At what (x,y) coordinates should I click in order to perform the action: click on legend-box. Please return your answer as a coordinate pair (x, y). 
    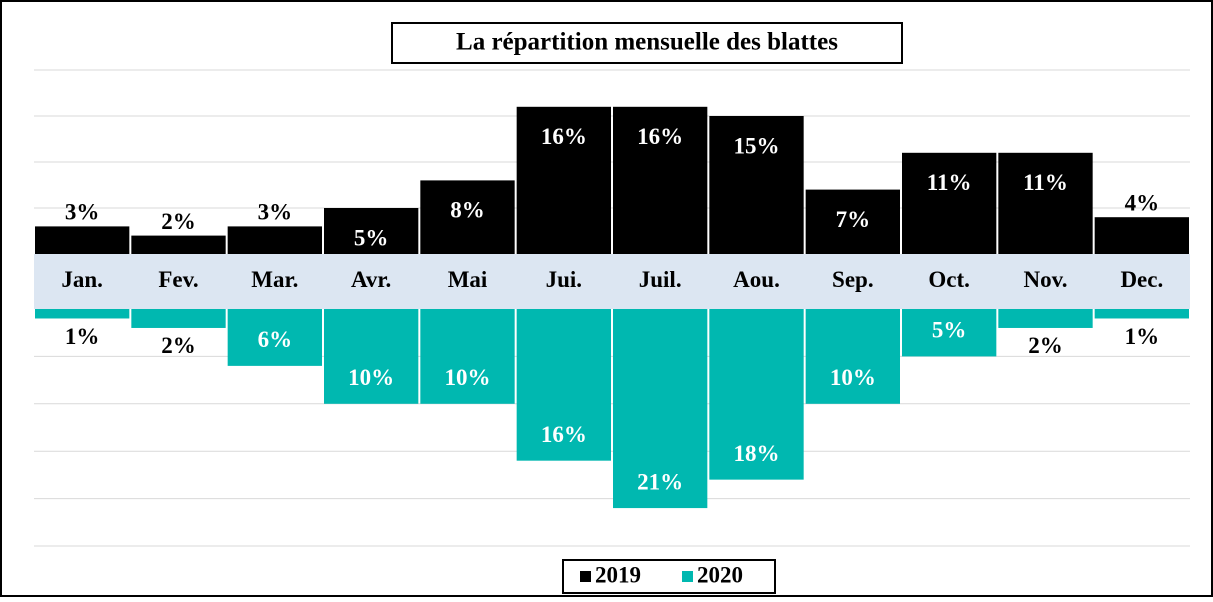
    Looking at the image, I should click on (669, 576).